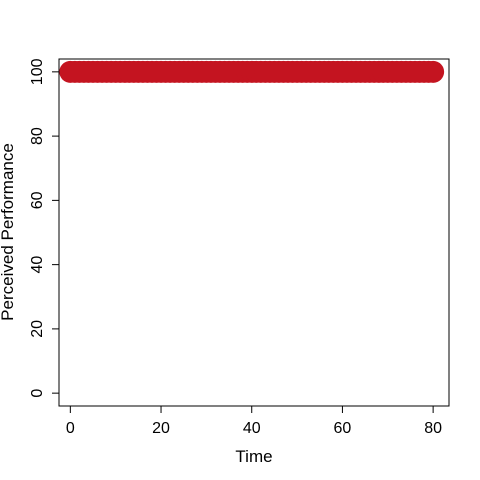 This screenshot has width=480, height=480. Describe the element at coordinates (37, 136) in the screenshot. I see `y-tick-label: 80` at that location.